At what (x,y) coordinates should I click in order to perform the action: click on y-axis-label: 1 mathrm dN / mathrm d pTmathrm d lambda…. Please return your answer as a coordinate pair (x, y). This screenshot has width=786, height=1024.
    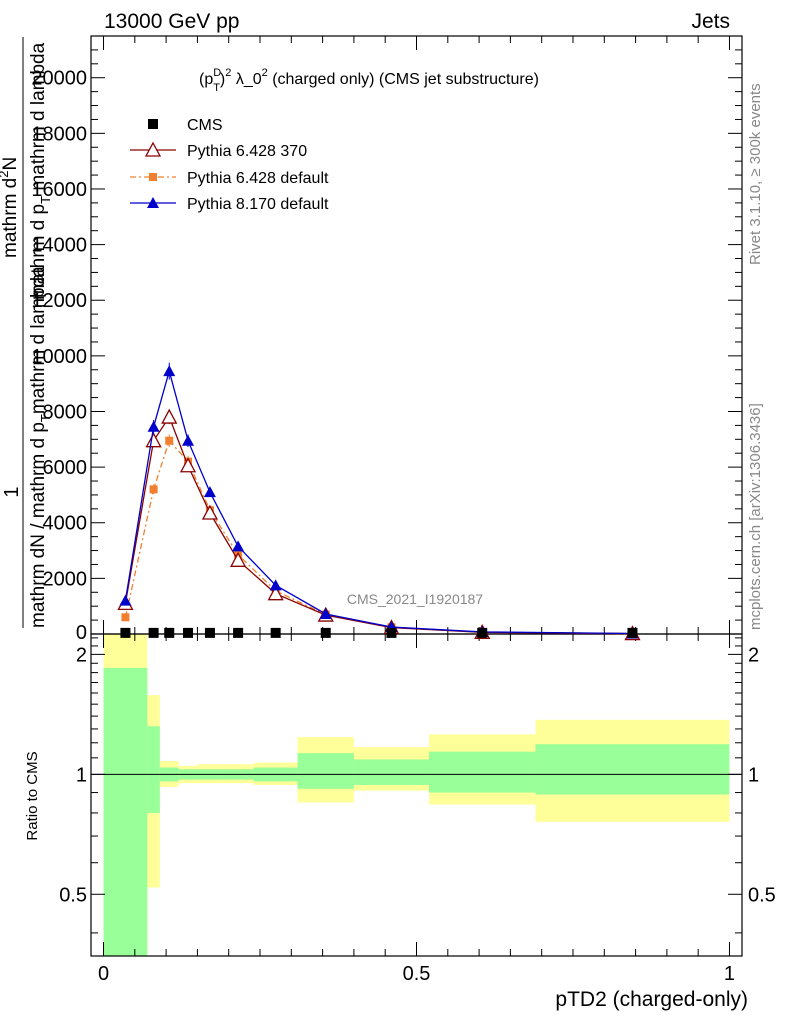
    Looking at the image, I should click on (26, 332).